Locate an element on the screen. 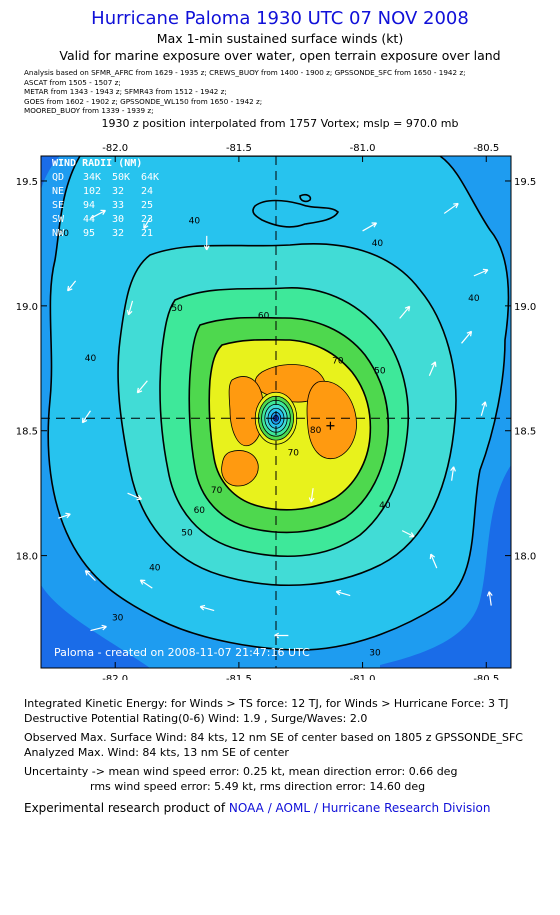  wind-radii-cell: 24 is located at coordinates (147, 191).